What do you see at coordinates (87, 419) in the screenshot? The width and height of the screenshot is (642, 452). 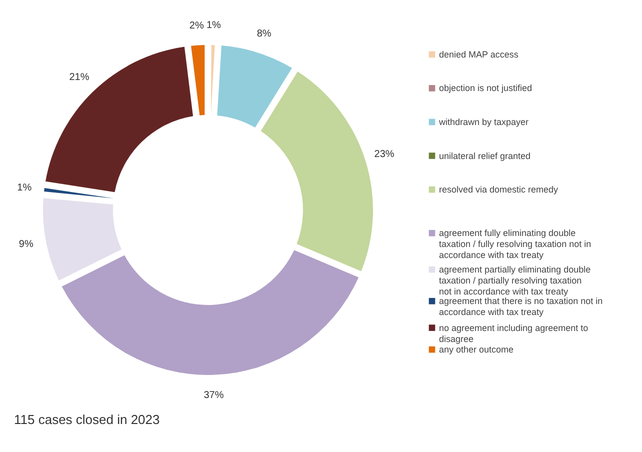 I see `text: 115 cases closed in 2023` at bounding box center [87, 419].